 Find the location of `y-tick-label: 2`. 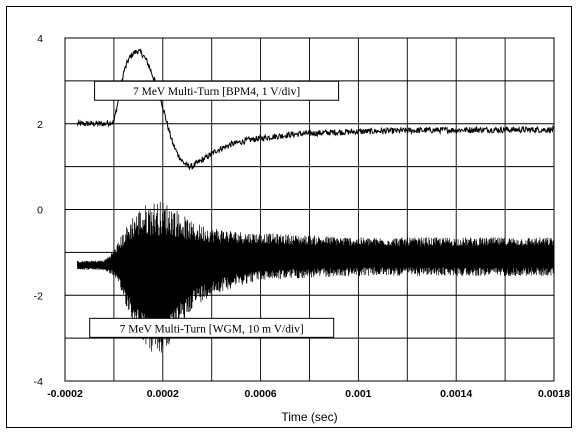

y-tick-label: 2 is located at coordinates (40, 125).